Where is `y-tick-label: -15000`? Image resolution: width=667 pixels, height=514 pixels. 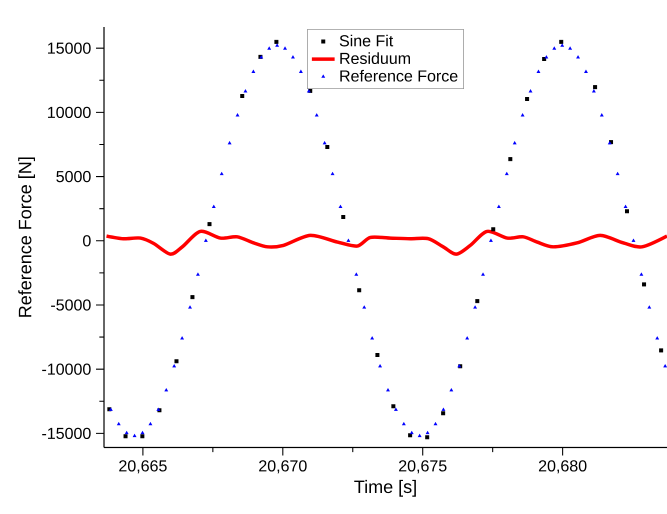 y-tick-label: -15000 is located at coordinates (66, 434).